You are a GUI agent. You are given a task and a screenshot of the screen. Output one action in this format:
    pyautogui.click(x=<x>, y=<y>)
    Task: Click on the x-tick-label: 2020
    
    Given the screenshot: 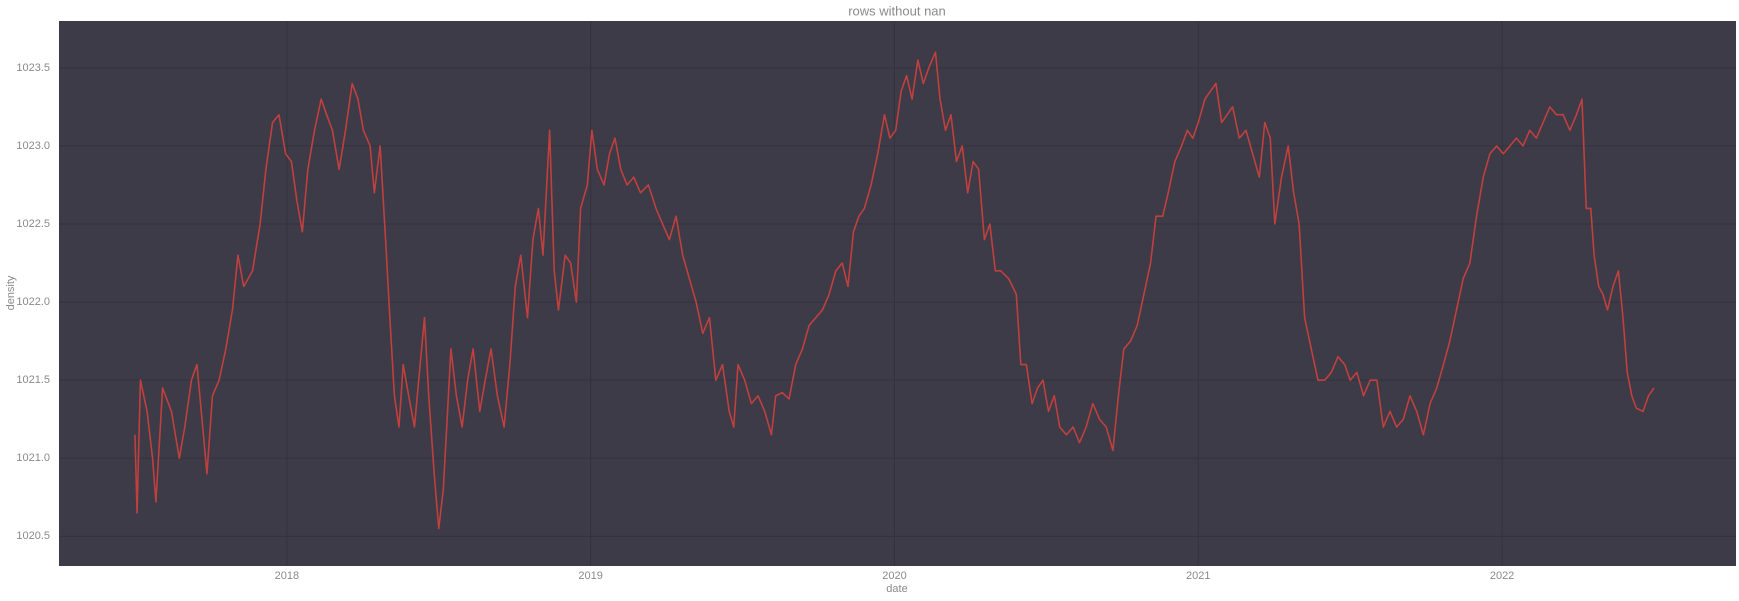 What is the action you would take?
    pyautogui.click(x=894, y=576)
    